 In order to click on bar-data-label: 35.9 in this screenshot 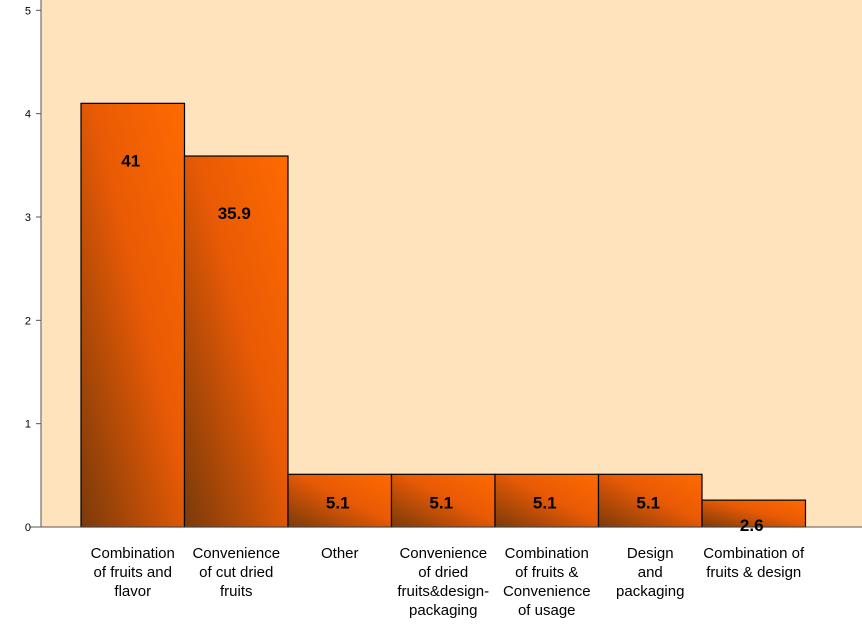, I will do `click(234, 213)`.